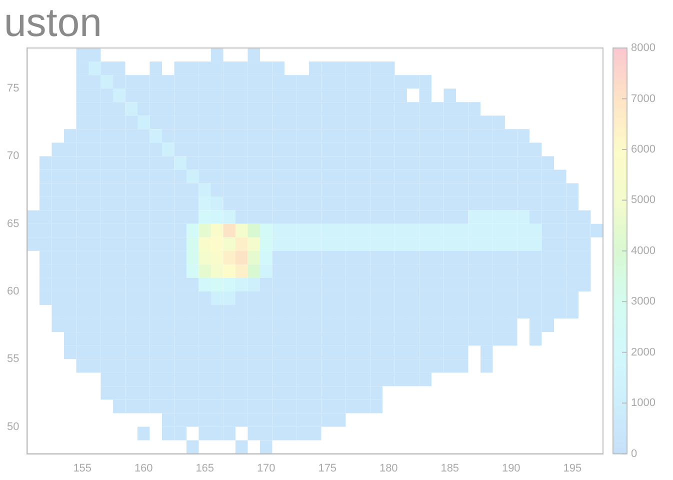  Describe the element at coordinates (327, 468) in the screenshot. I see `x-tick-label: 175` at that location.